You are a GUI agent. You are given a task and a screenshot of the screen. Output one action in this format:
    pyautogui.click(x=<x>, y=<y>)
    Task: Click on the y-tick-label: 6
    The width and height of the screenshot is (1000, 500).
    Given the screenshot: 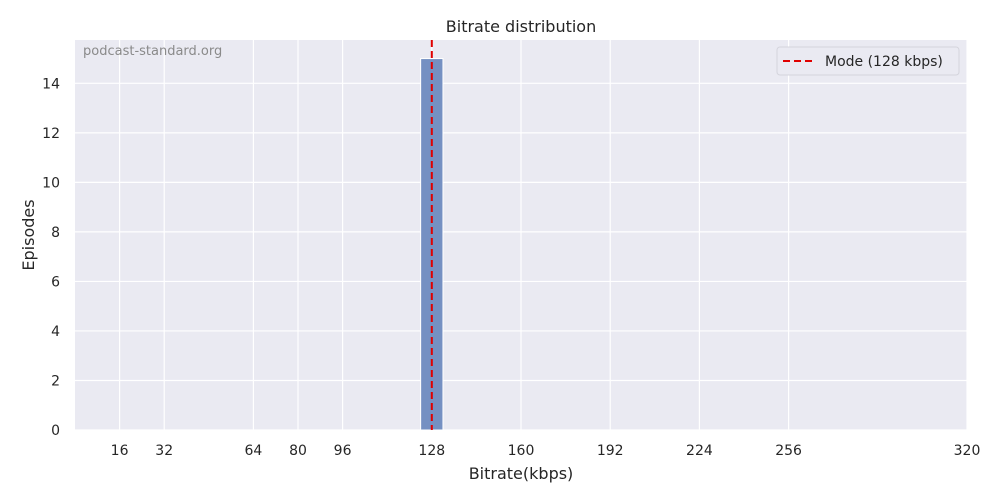 What is the action you would take?
    pyautogui.click(x=55, y=282)
    